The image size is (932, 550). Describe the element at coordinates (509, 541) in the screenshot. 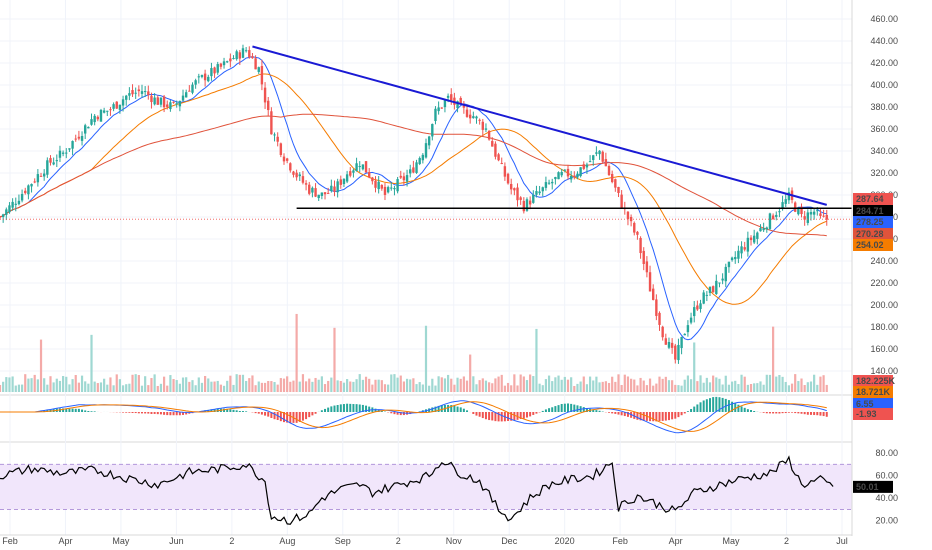

I see `time-tick-label: Dec` at that location.